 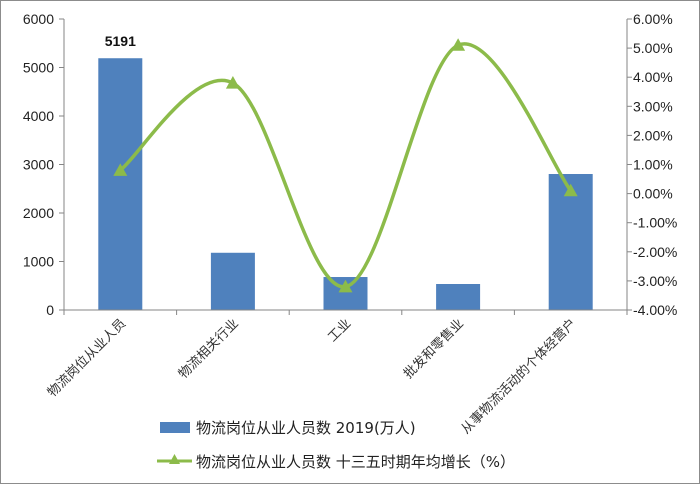 I want to click on right-axis-tick-label: -3.00%, so click(x=655, y=281).